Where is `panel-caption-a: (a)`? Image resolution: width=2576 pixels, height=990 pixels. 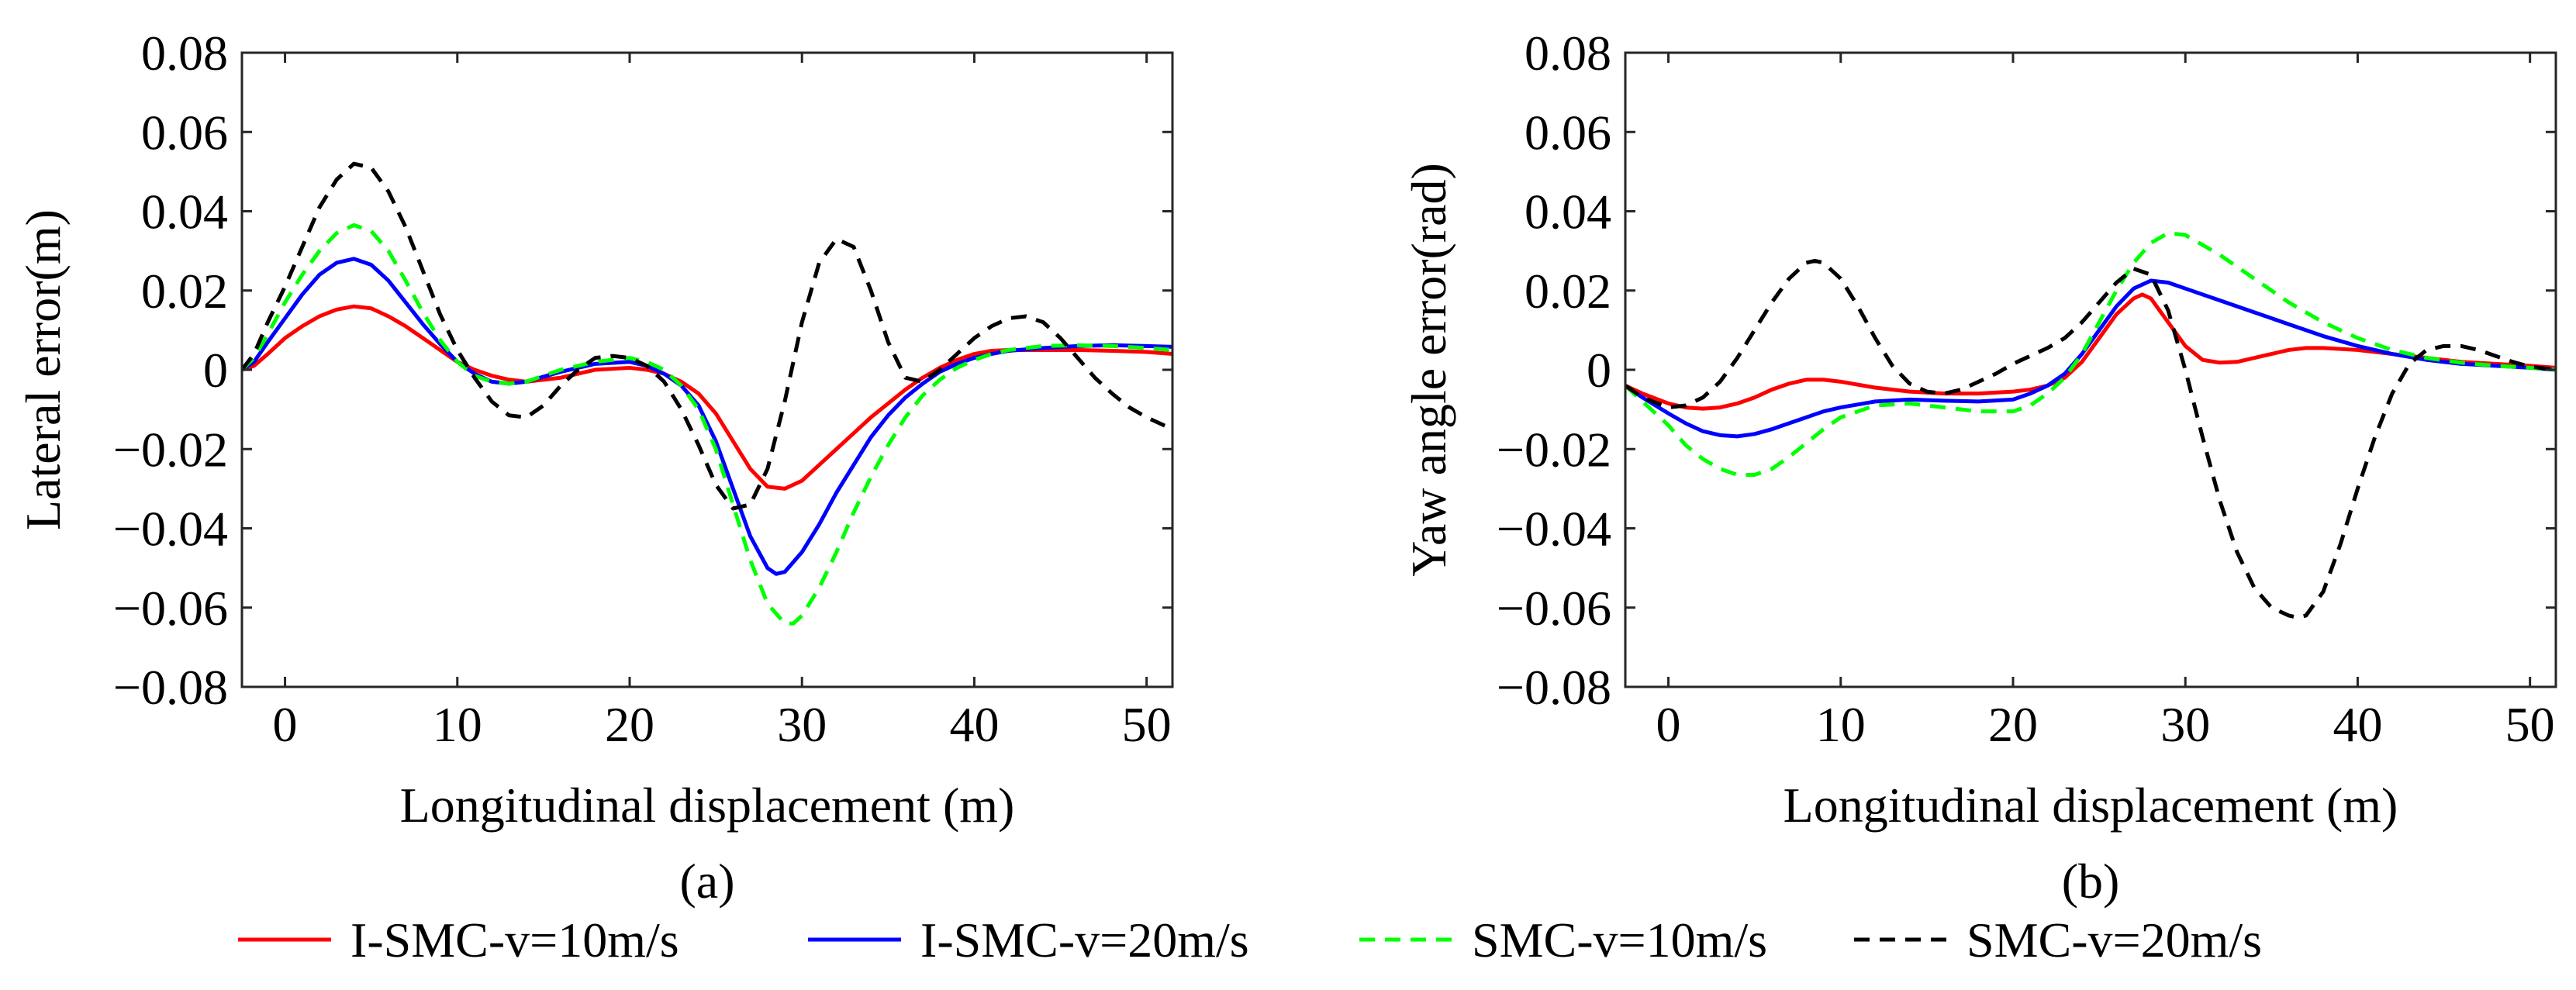 panel-caption-a: (a) is located at coordinates (706, 881).